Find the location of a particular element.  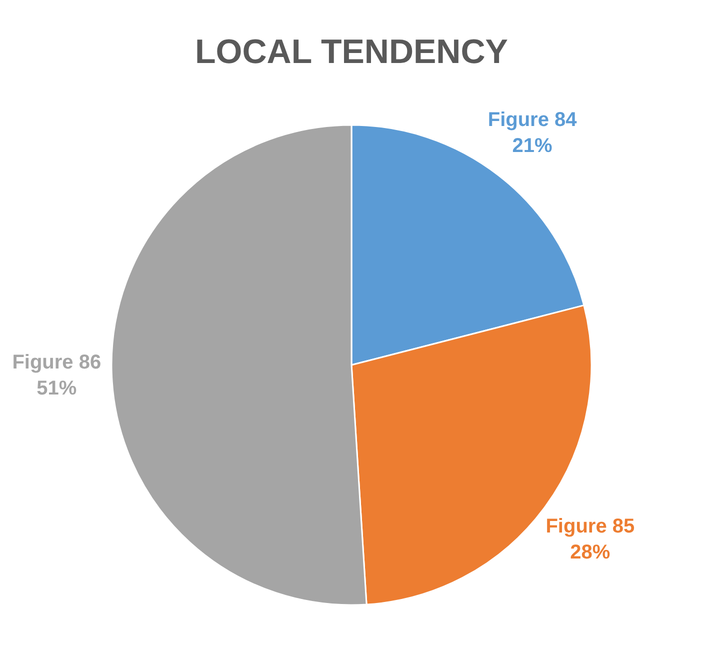

data-label: 21% is located at coordinates (532, 145).